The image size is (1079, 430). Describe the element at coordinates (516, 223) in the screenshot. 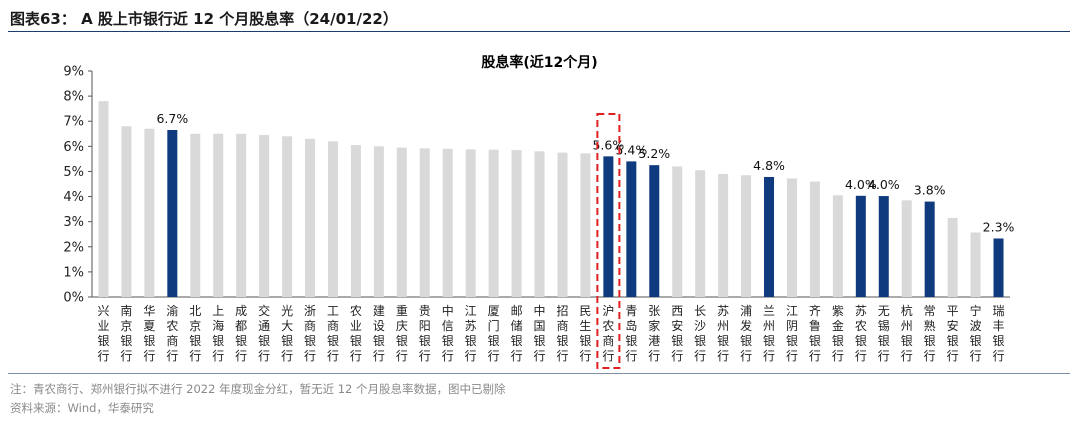

I see `bar-邮储银行` at that location.